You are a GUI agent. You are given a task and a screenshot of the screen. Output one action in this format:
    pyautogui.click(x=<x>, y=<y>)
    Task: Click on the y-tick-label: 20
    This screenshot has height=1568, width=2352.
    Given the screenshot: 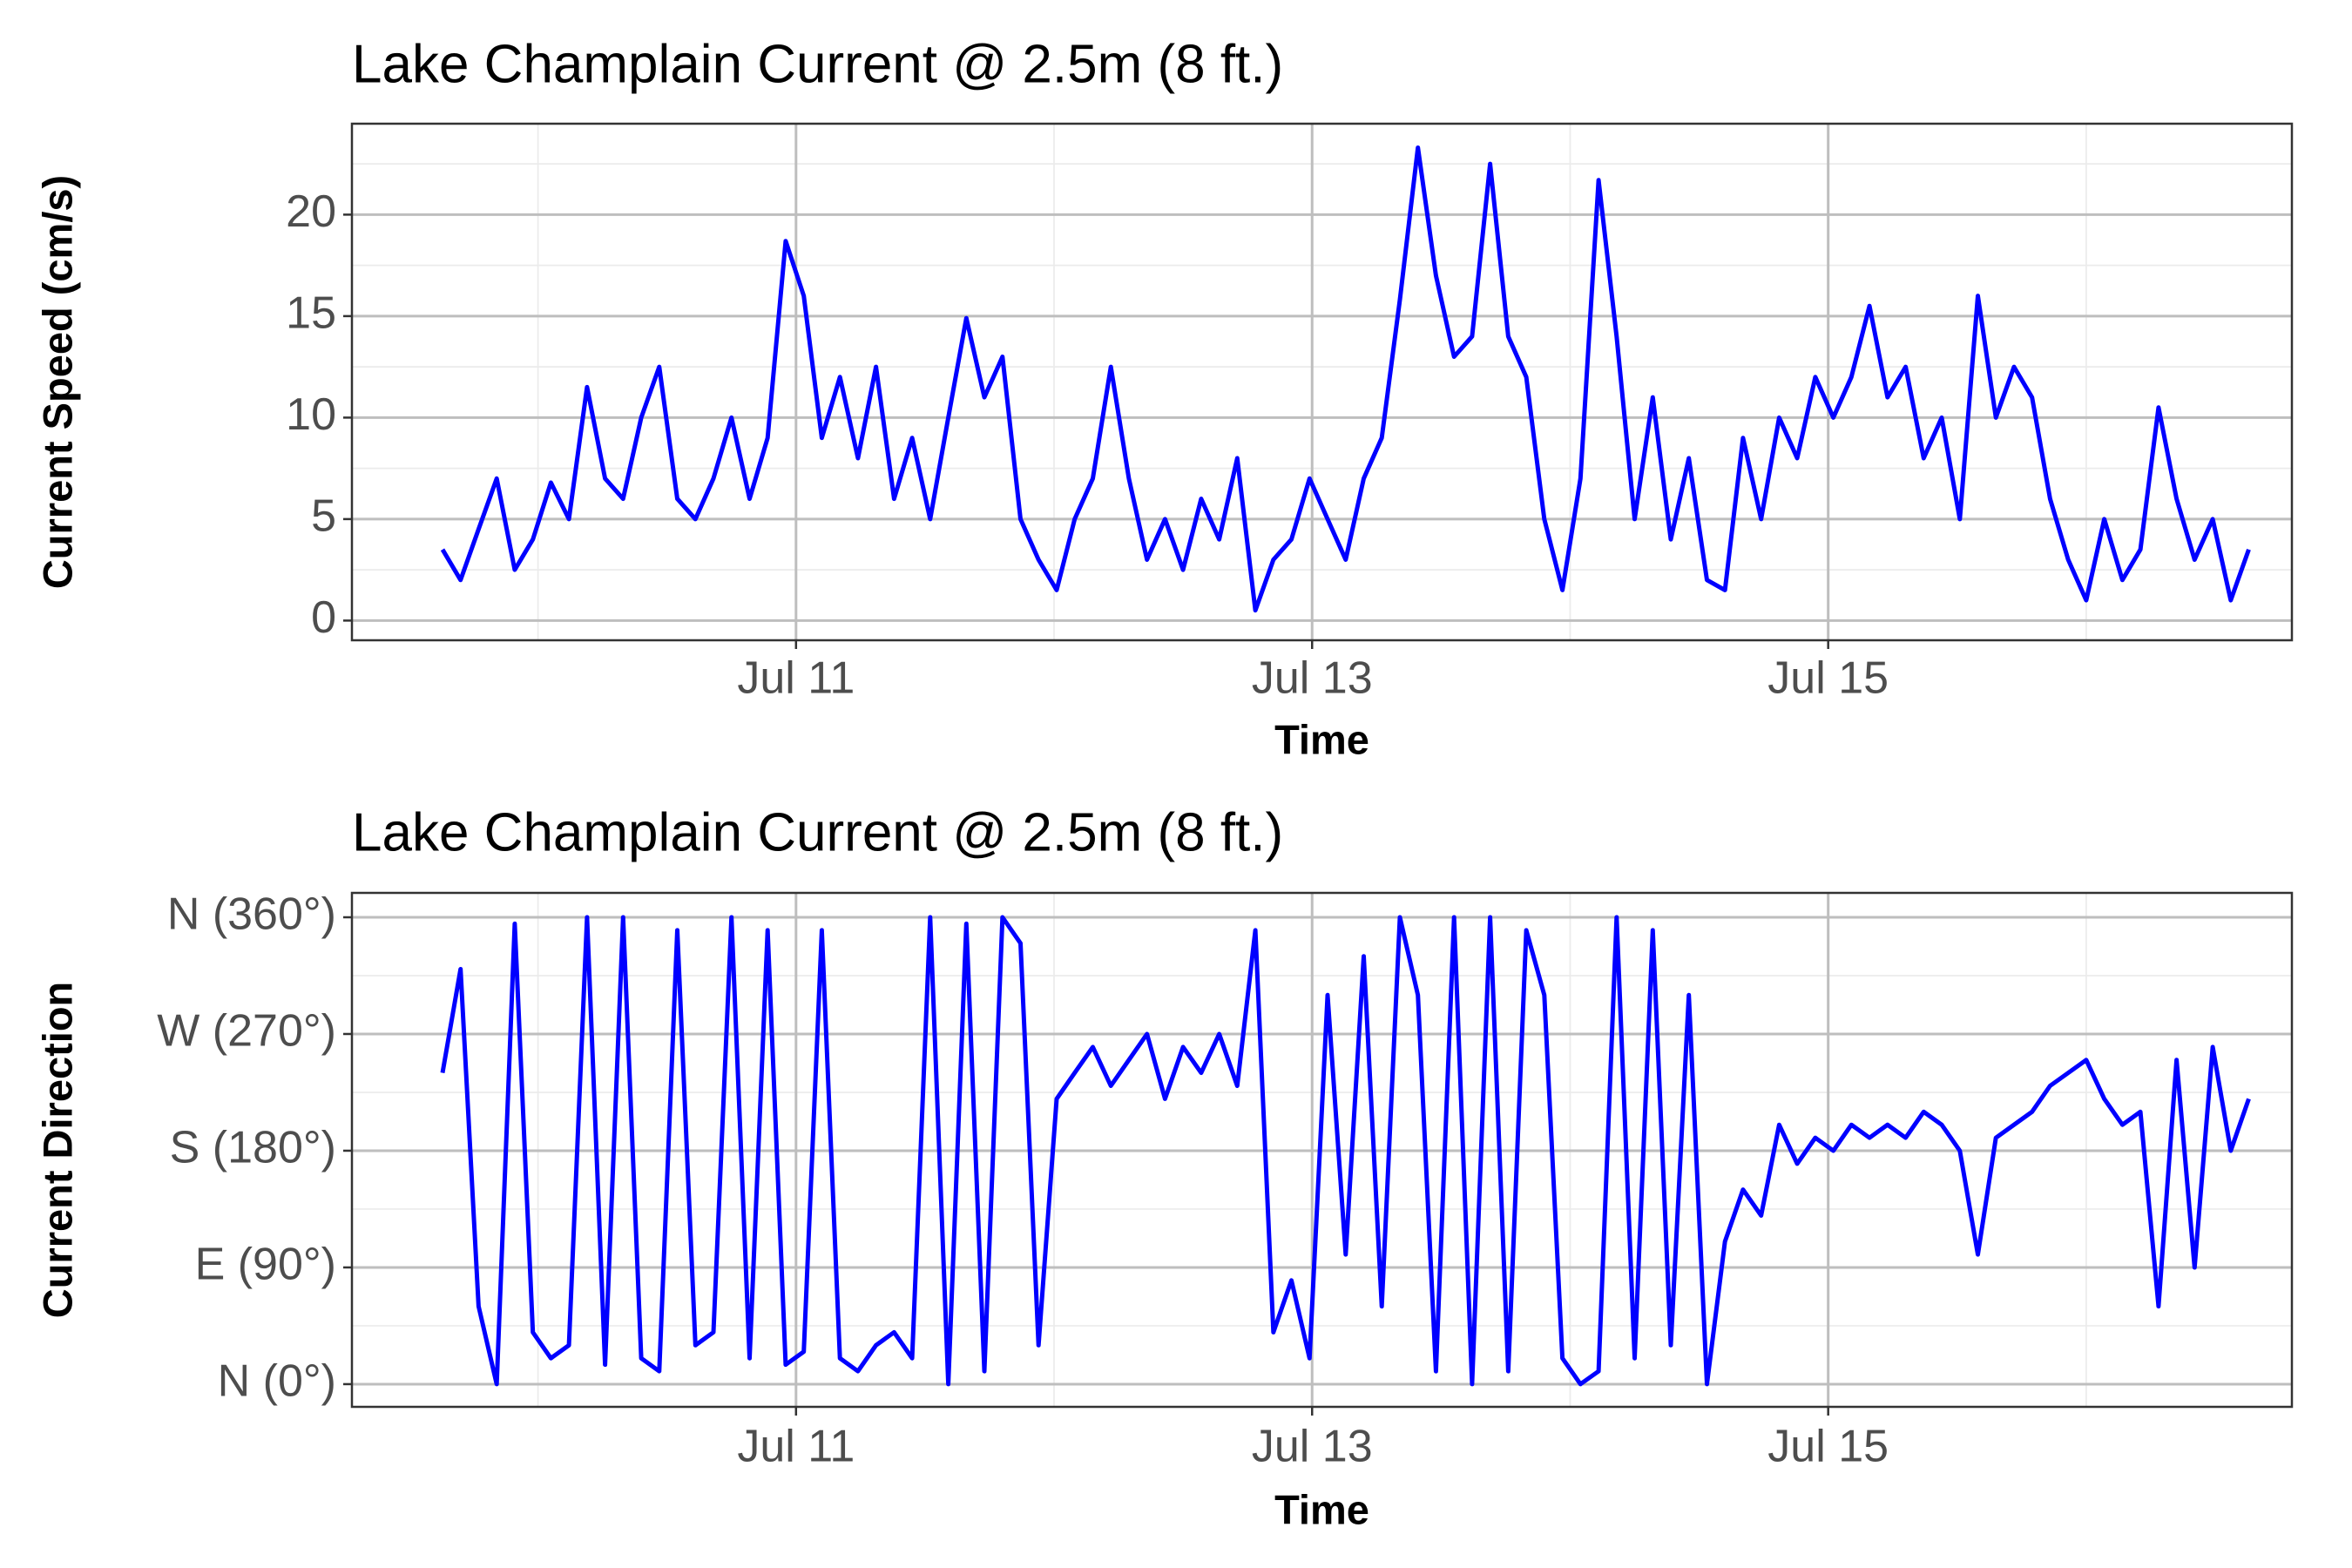 What is the action you would take?
    pyautogui.click(x=311, y=211)
    